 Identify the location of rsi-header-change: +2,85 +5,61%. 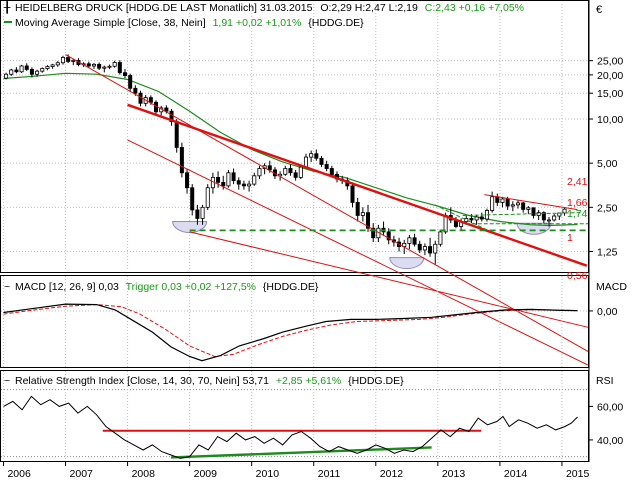
(308, 381).